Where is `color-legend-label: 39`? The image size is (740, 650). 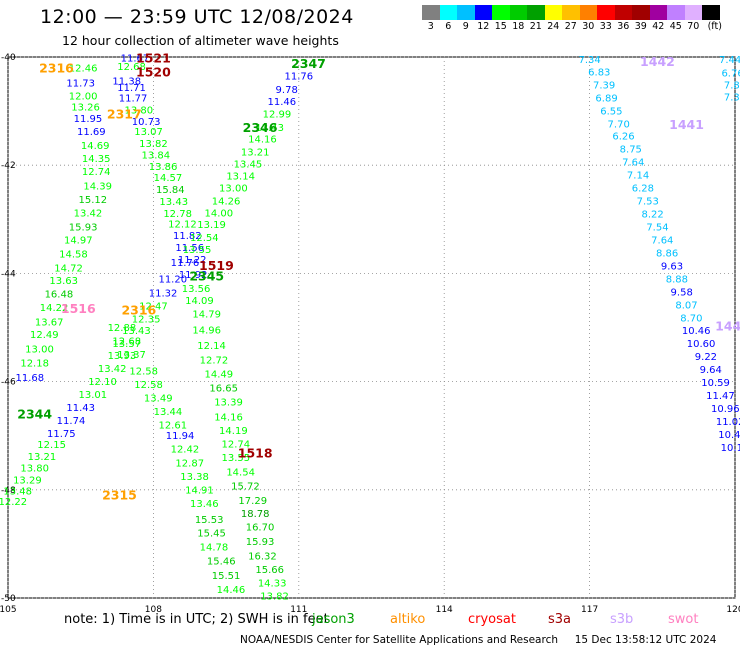
color-legend-label: 39 is located at coordinates (640, 26).